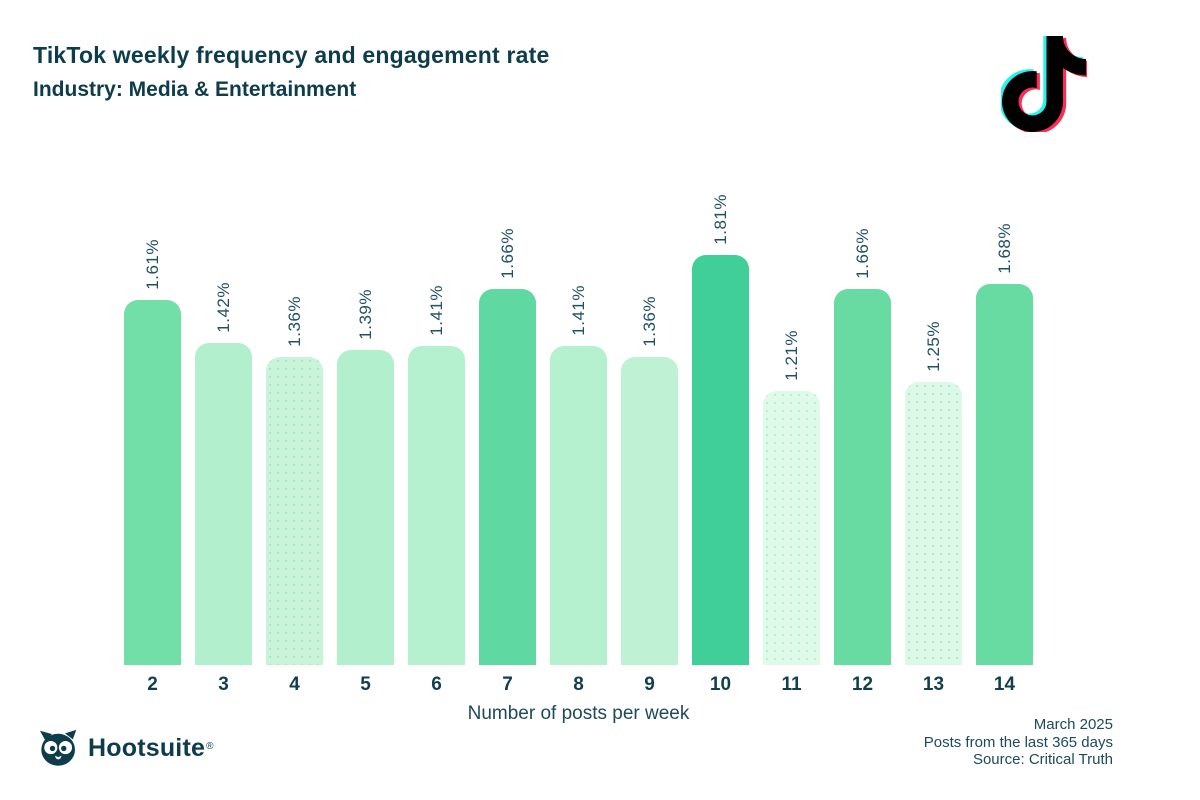 This screenshot has width=1200, height=800. What do you see at coordinates (365, 314) in the screenshot?
I see `bar-value-label: 1.39%` at bounding box center [365, 314].